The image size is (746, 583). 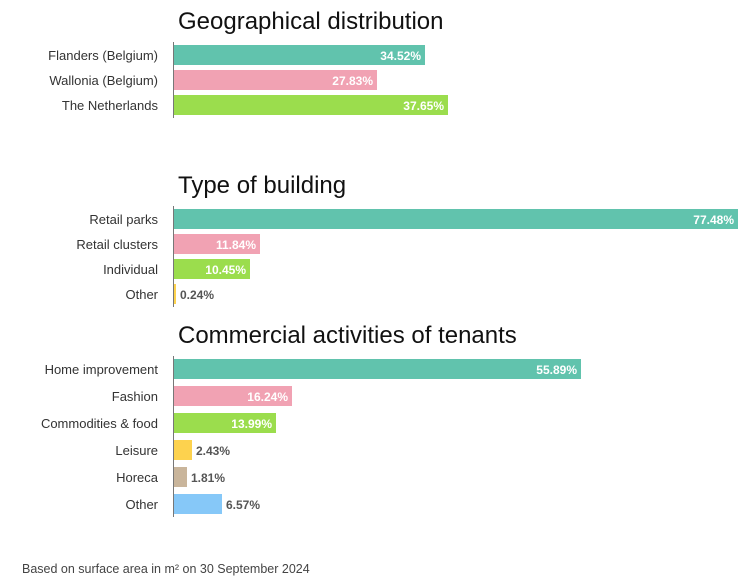 I want to click on value-label: 10.45%, so click(x=225, y=270).